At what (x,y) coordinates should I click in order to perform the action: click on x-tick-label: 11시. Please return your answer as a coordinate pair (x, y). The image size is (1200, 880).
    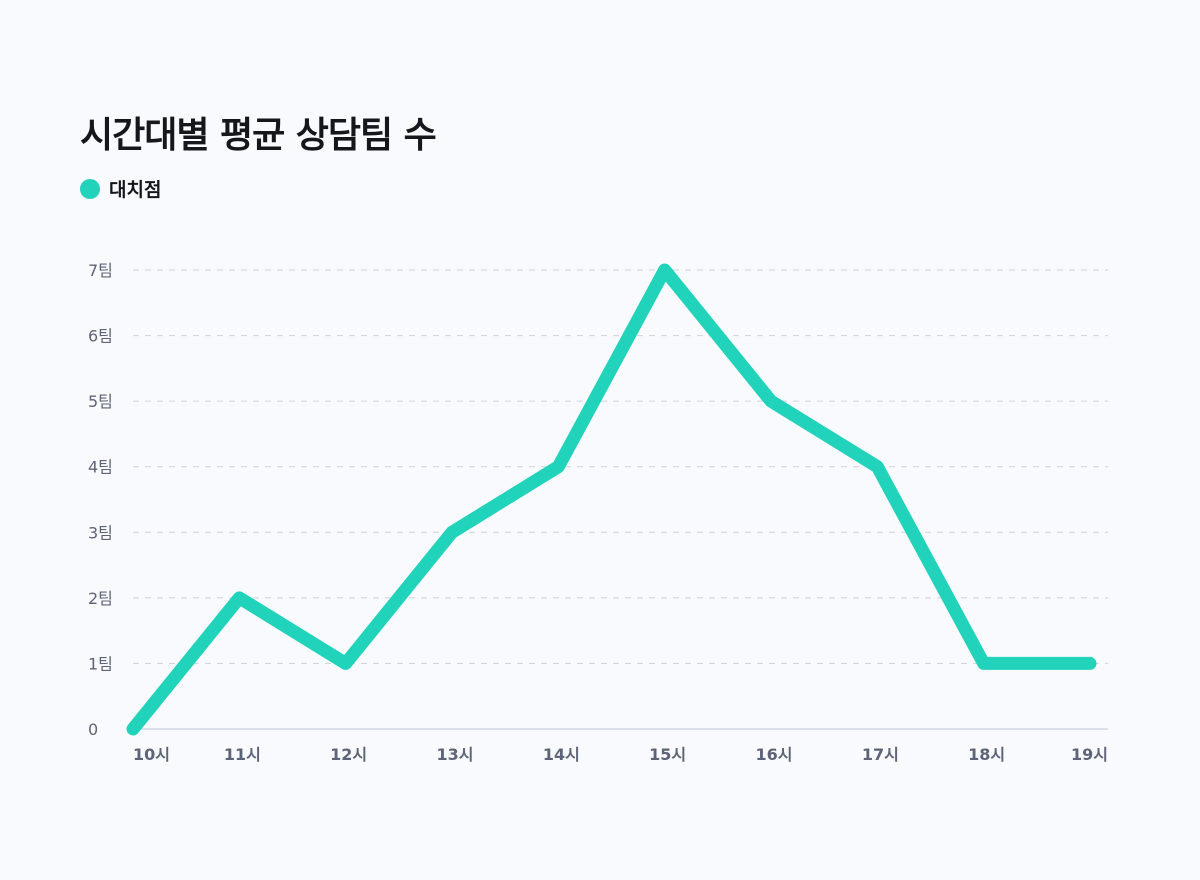
    Looking at the image, I should click on (242, 754).